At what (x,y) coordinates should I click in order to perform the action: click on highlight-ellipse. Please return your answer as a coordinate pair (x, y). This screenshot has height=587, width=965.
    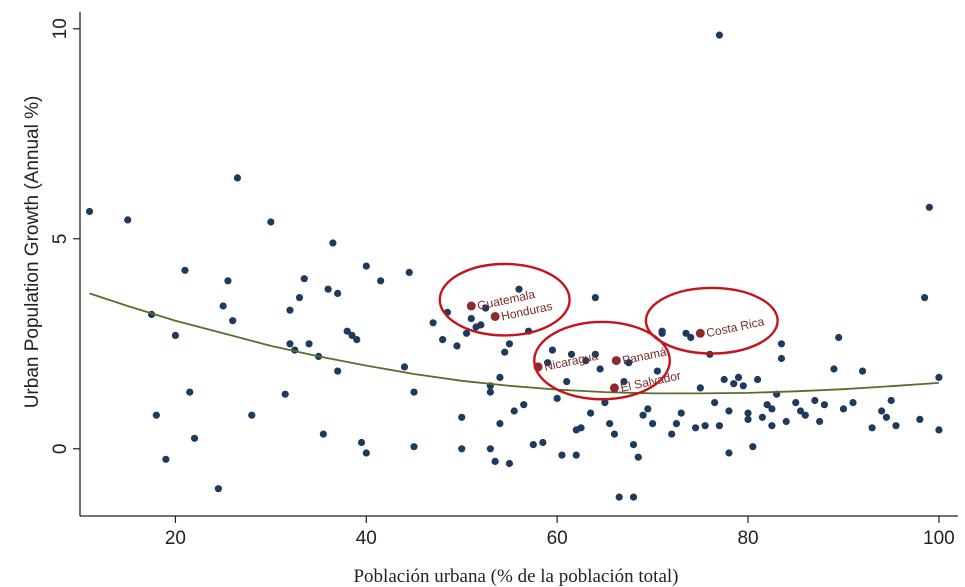
    Looking at the image, I should click on (602, 360).